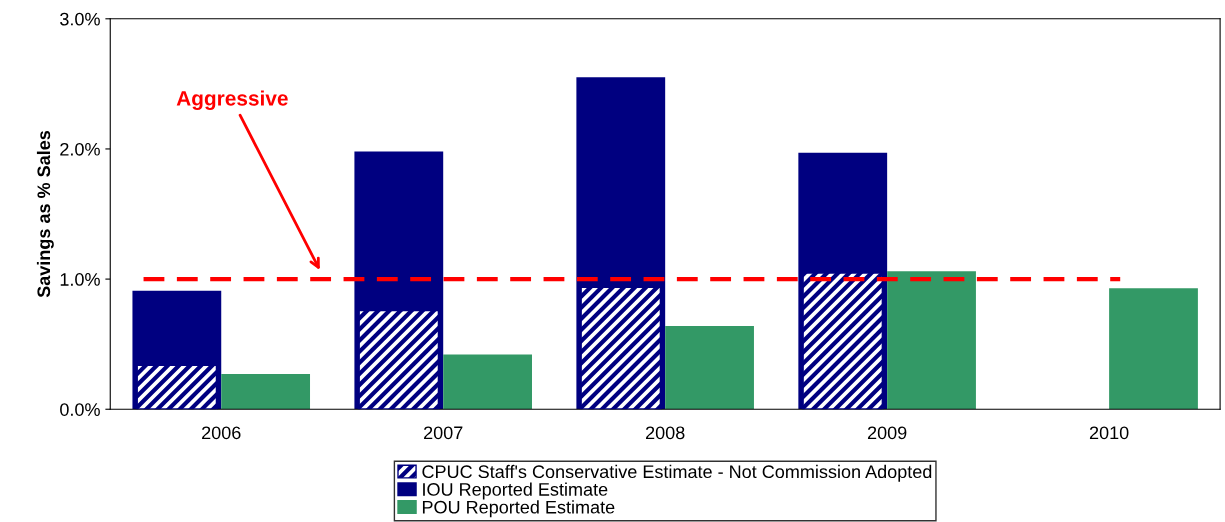 This screenshot has height=522, width=1225. Describe the element at coordinates (80, 279) in the screenshot. I see `y-tick-label: 1.0%` at that location.